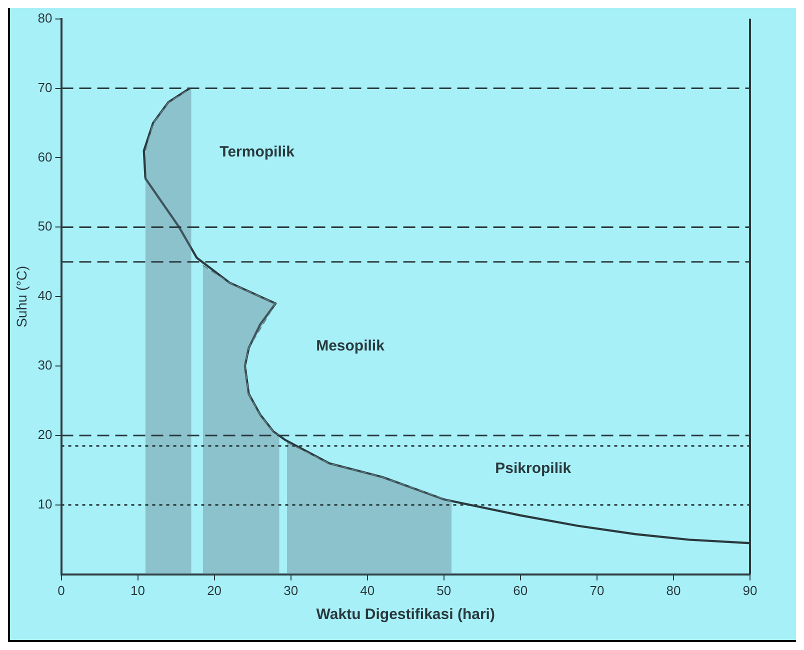 The width and height of the screenshot is (804, 650). I want to click on x-tick-label: 70, so click(597, 590).